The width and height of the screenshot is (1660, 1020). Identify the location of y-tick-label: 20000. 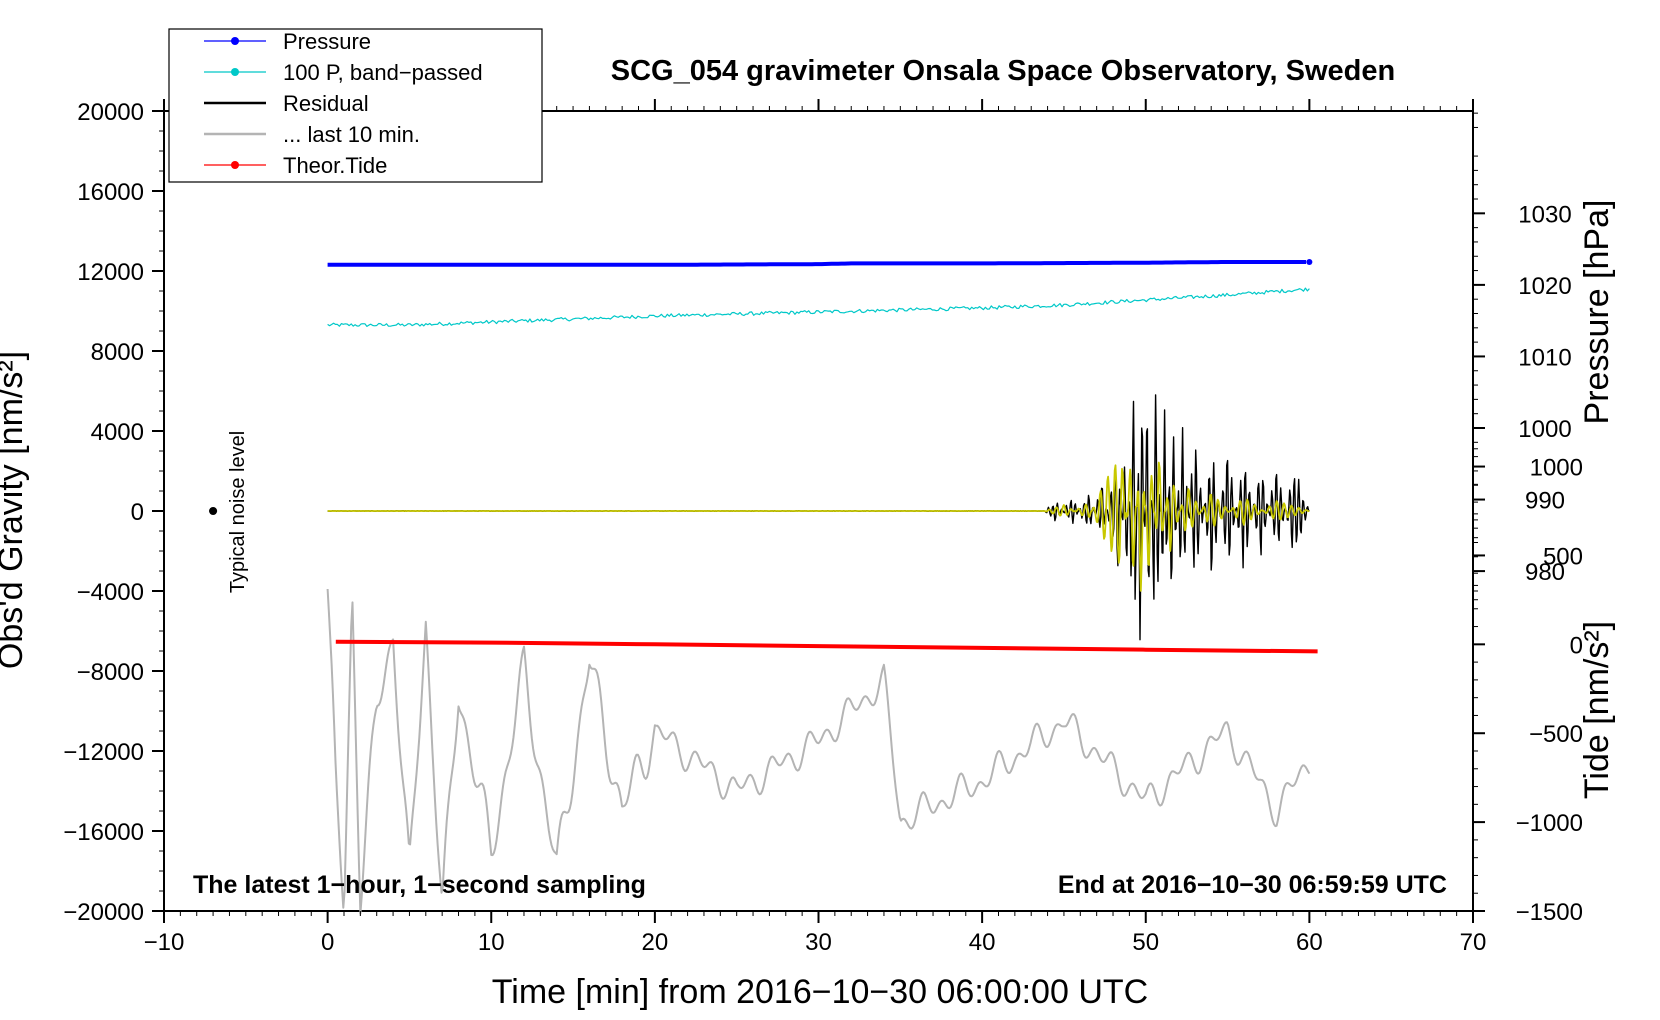
(110, 112).